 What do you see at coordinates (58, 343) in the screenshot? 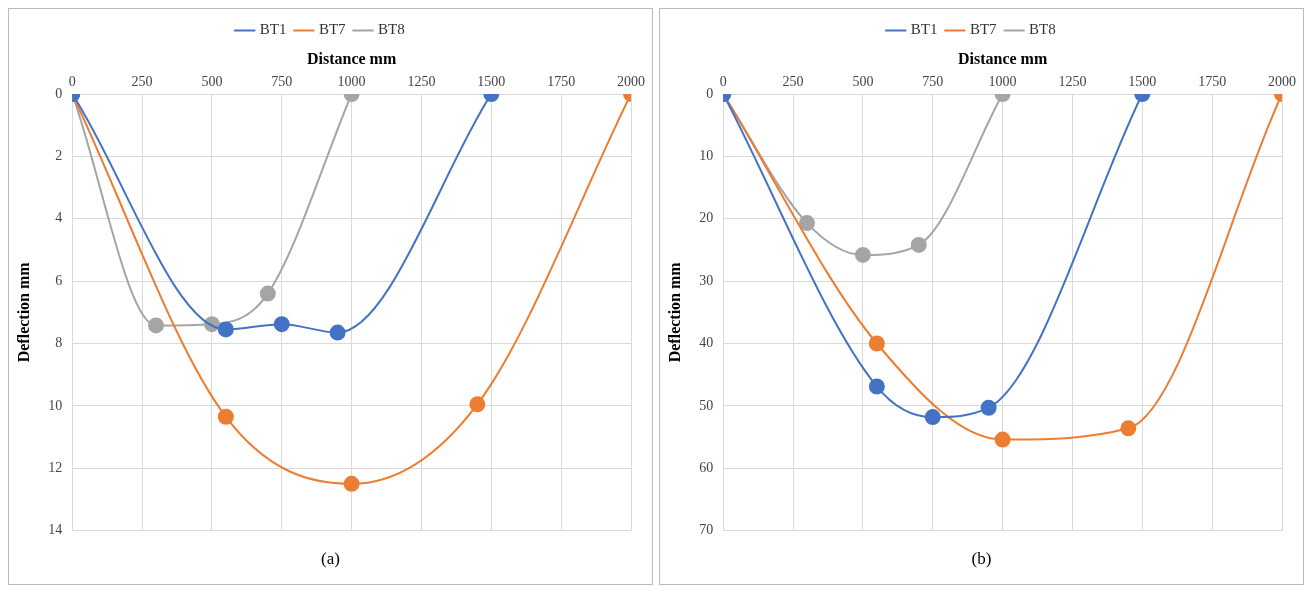
I see `y-tick-label: 8` at bounding box center [58, 343].